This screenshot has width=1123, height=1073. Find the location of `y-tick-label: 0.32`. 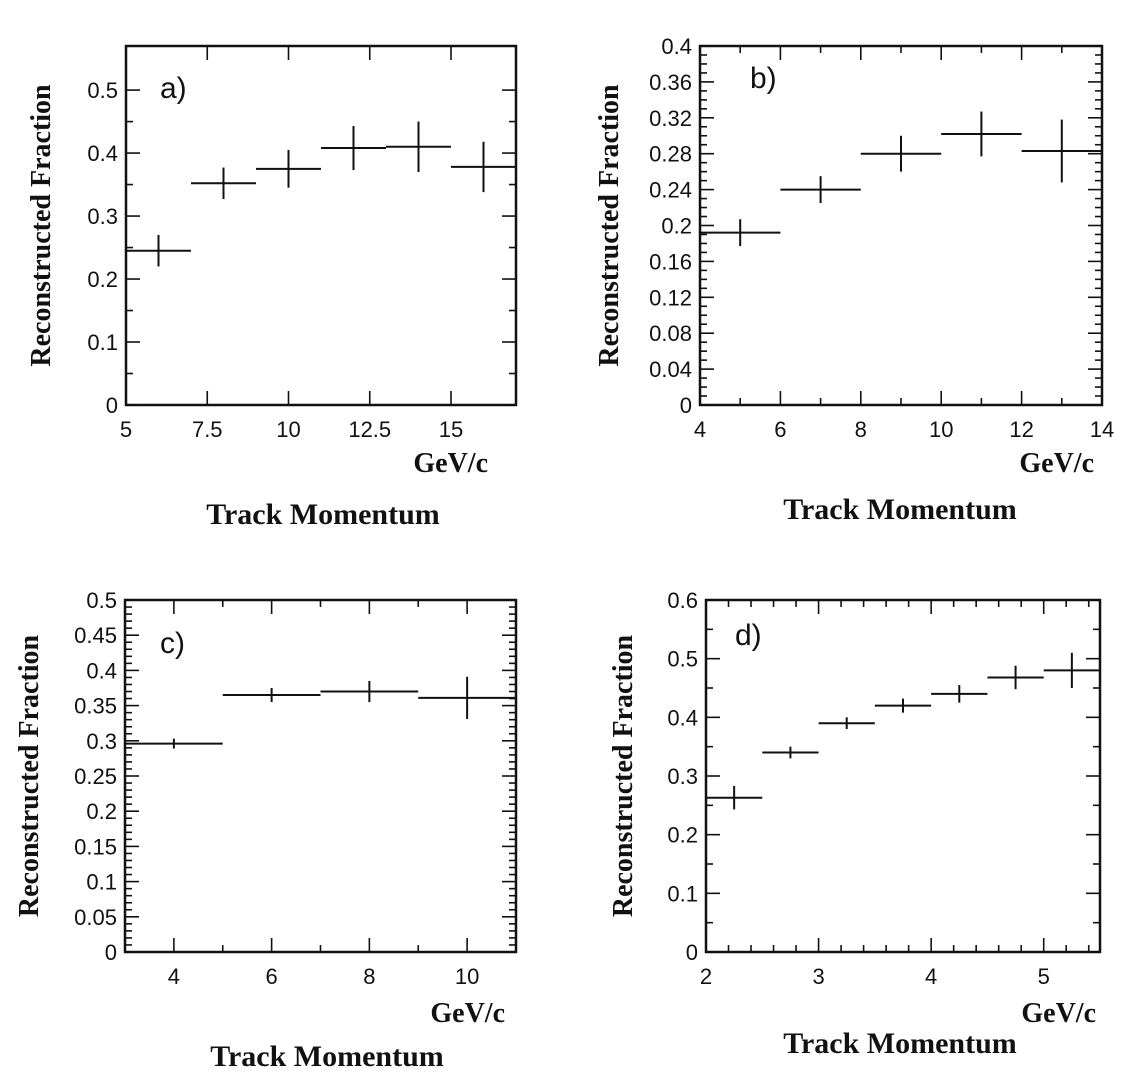

y-tick-label: 0.32 is located at coordinates (670, 118).